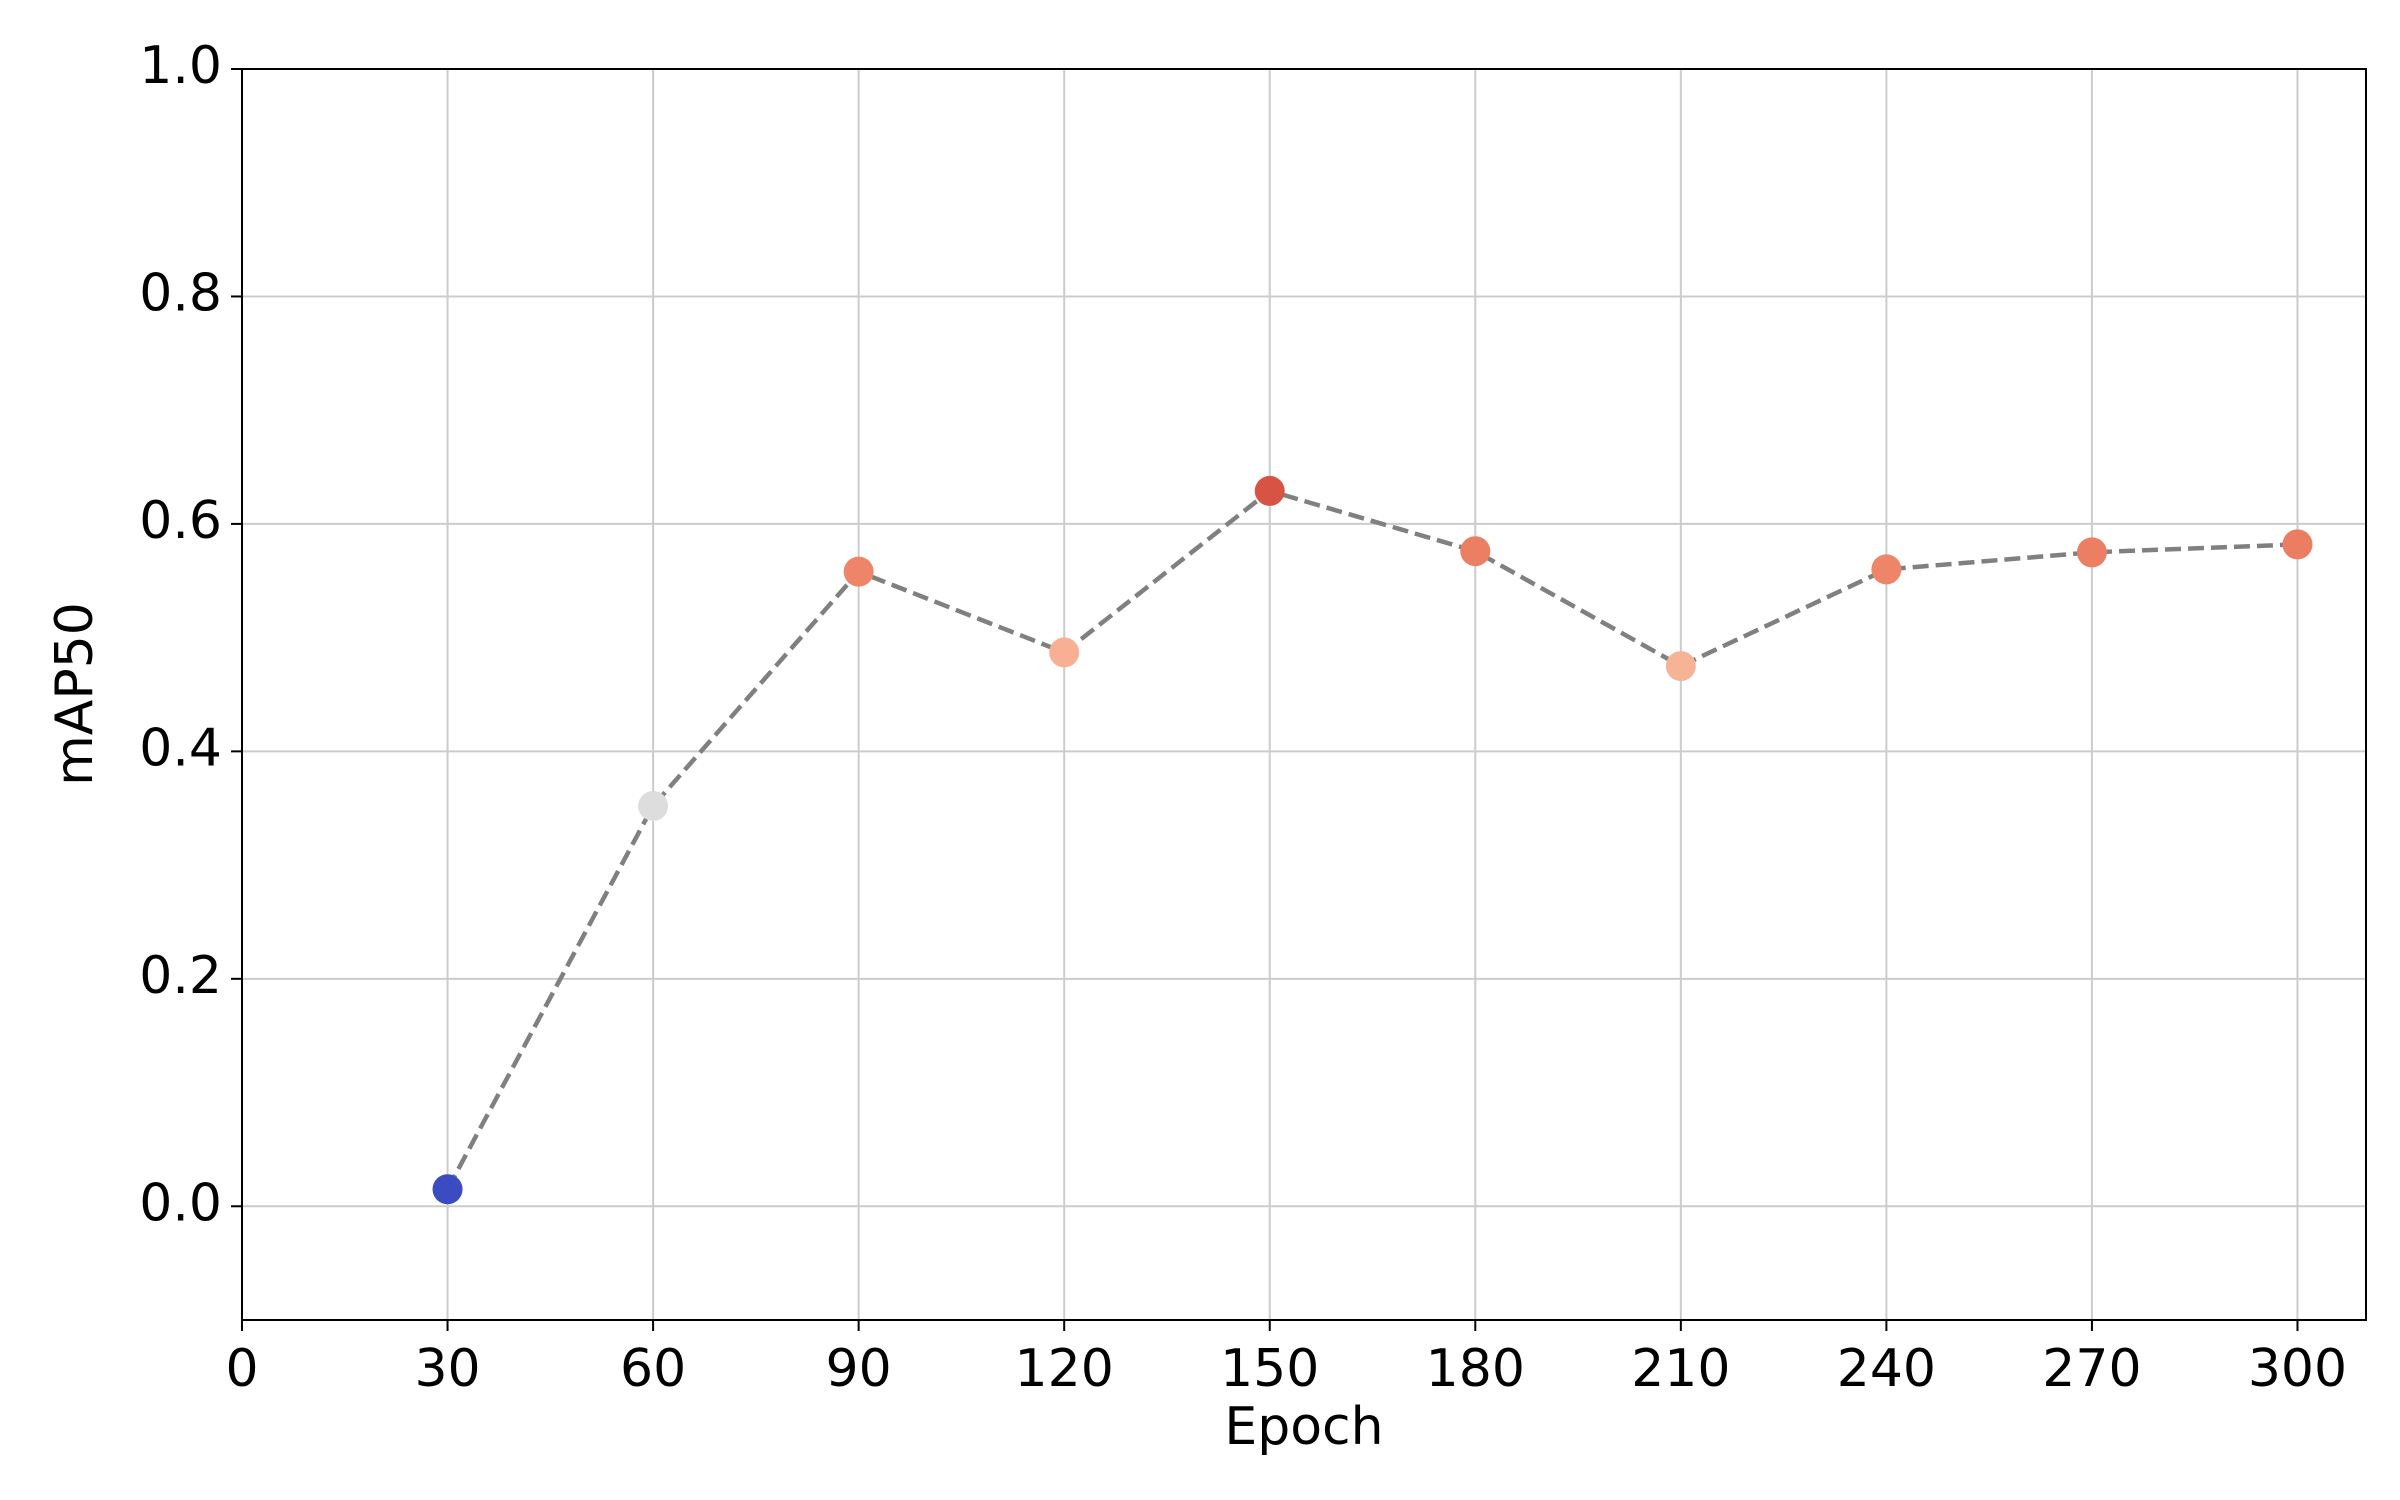 This screenshot has height=1500, width=2400. I want to click on x-tick-label: 270, so click(2091, 1369).